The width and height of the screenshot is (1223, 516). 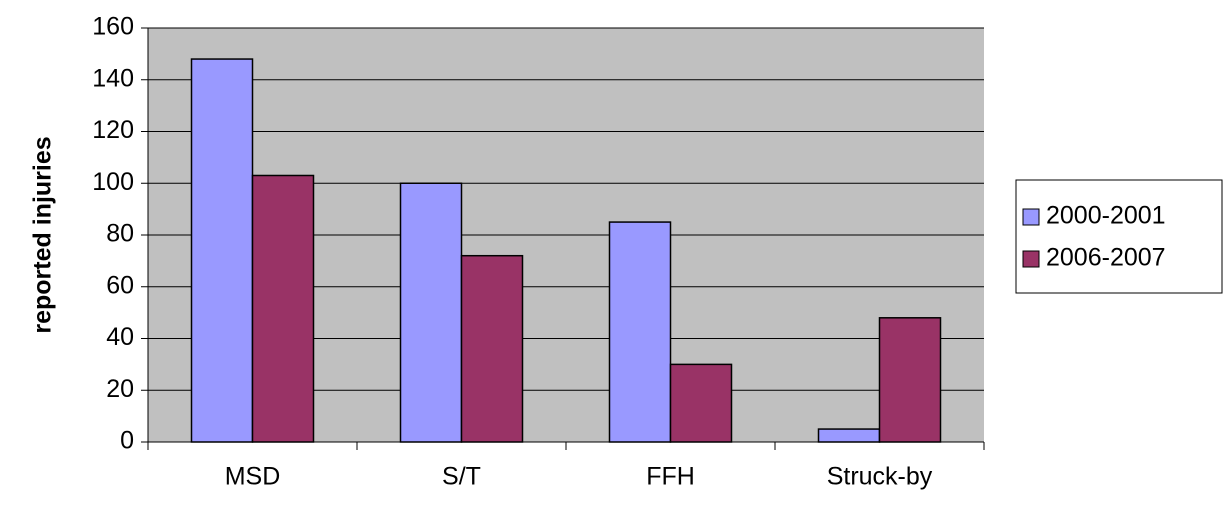 What do you see at coordinates (1106, 258) in the screenshot?
I see `legend-label: 2006-2007` at bounding box center [1106, 258].